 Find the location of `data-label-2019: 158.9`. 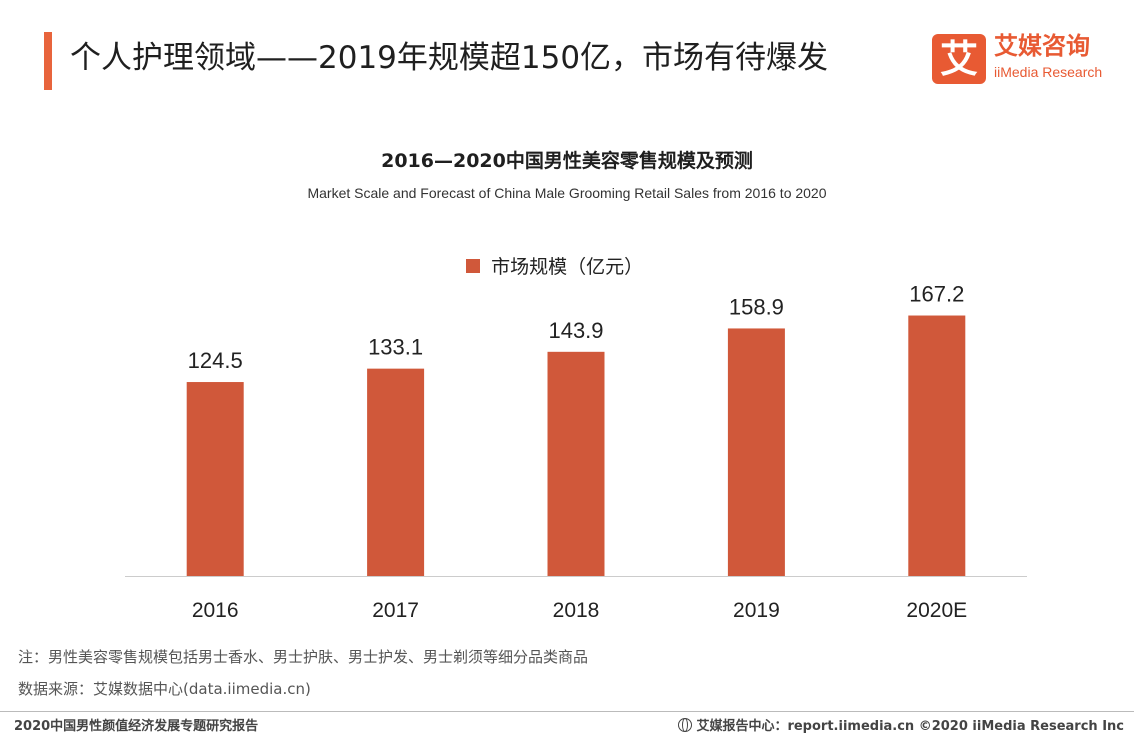

data-label-2019: 158.9 is located at coordinates (756, 306).